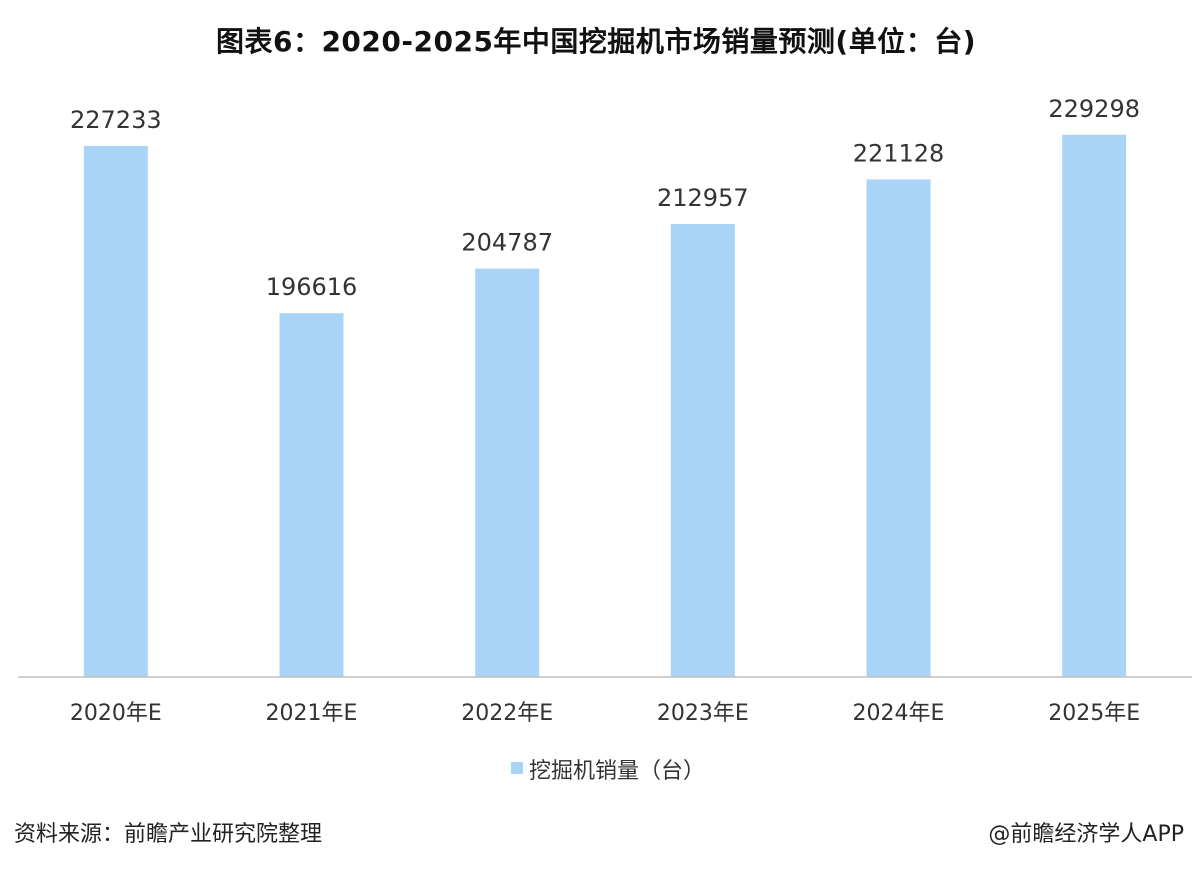  What do you see at coordinates (703, 198) in the screenshot?
I see `data-label: 212957` at bounding box center [703, 198].